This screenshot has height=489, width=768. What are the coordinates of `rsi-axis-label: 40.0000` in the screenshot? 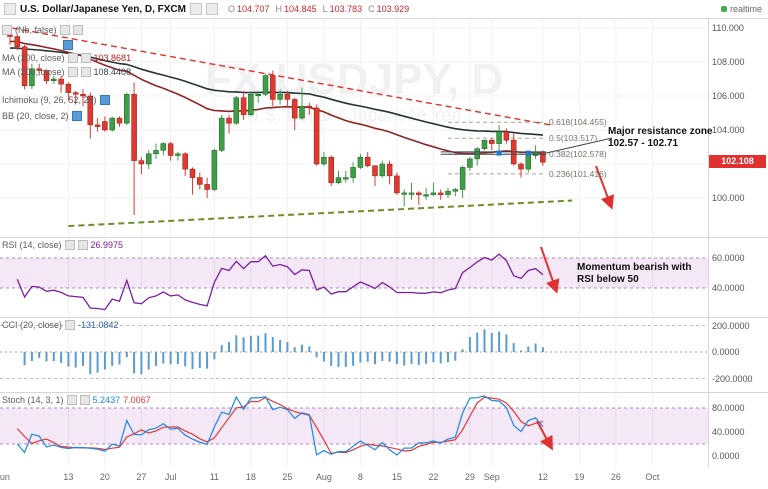 It's located at (728, 288).